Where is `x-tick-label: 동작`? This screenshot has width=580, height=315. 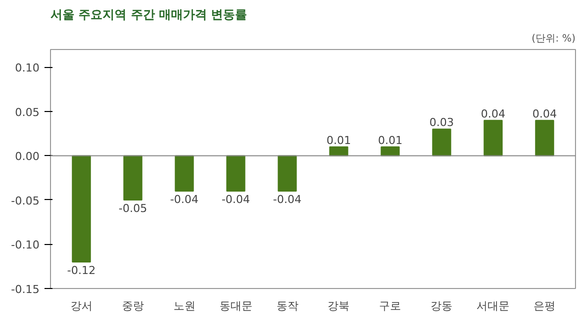
x-tick-label: 동작 is located at coordinates (287, 306).